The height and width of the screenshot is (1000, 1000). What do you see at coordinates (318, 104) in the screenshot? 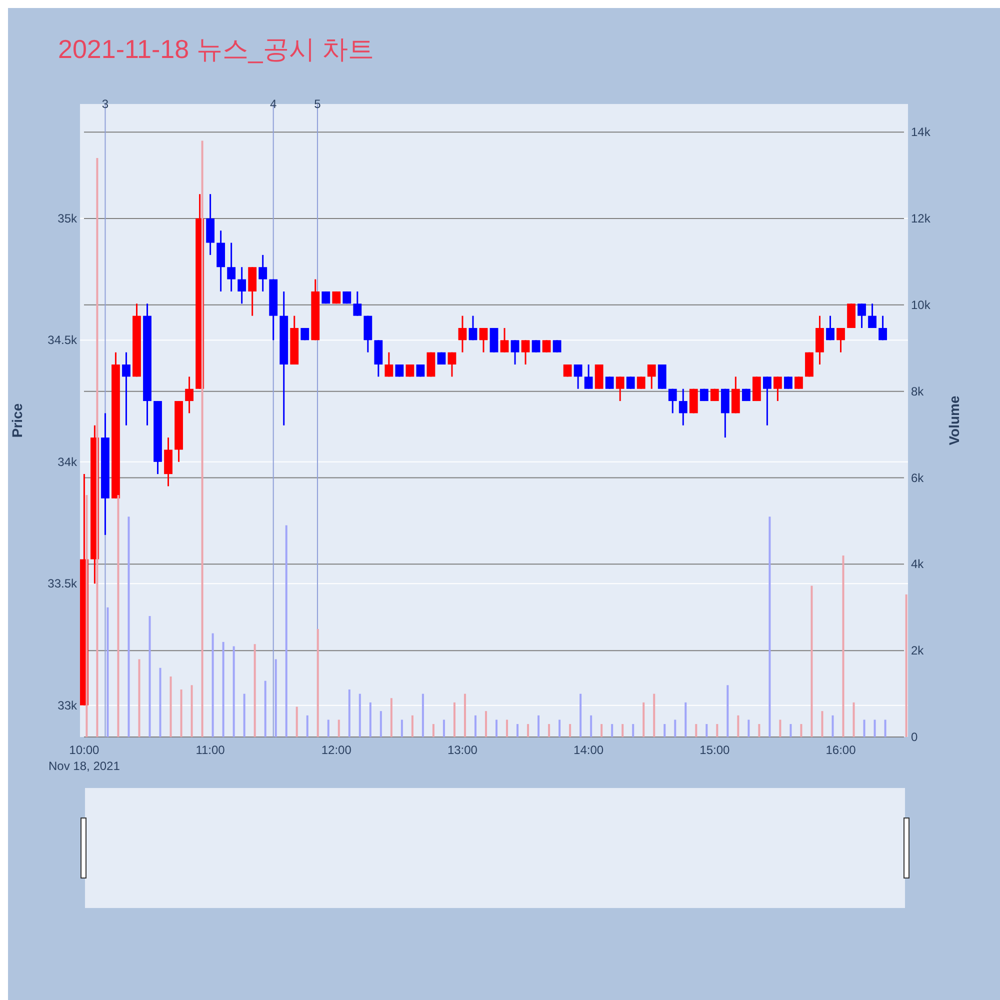
I see `ref-line-label: 5` at bounding box center [318, 104].